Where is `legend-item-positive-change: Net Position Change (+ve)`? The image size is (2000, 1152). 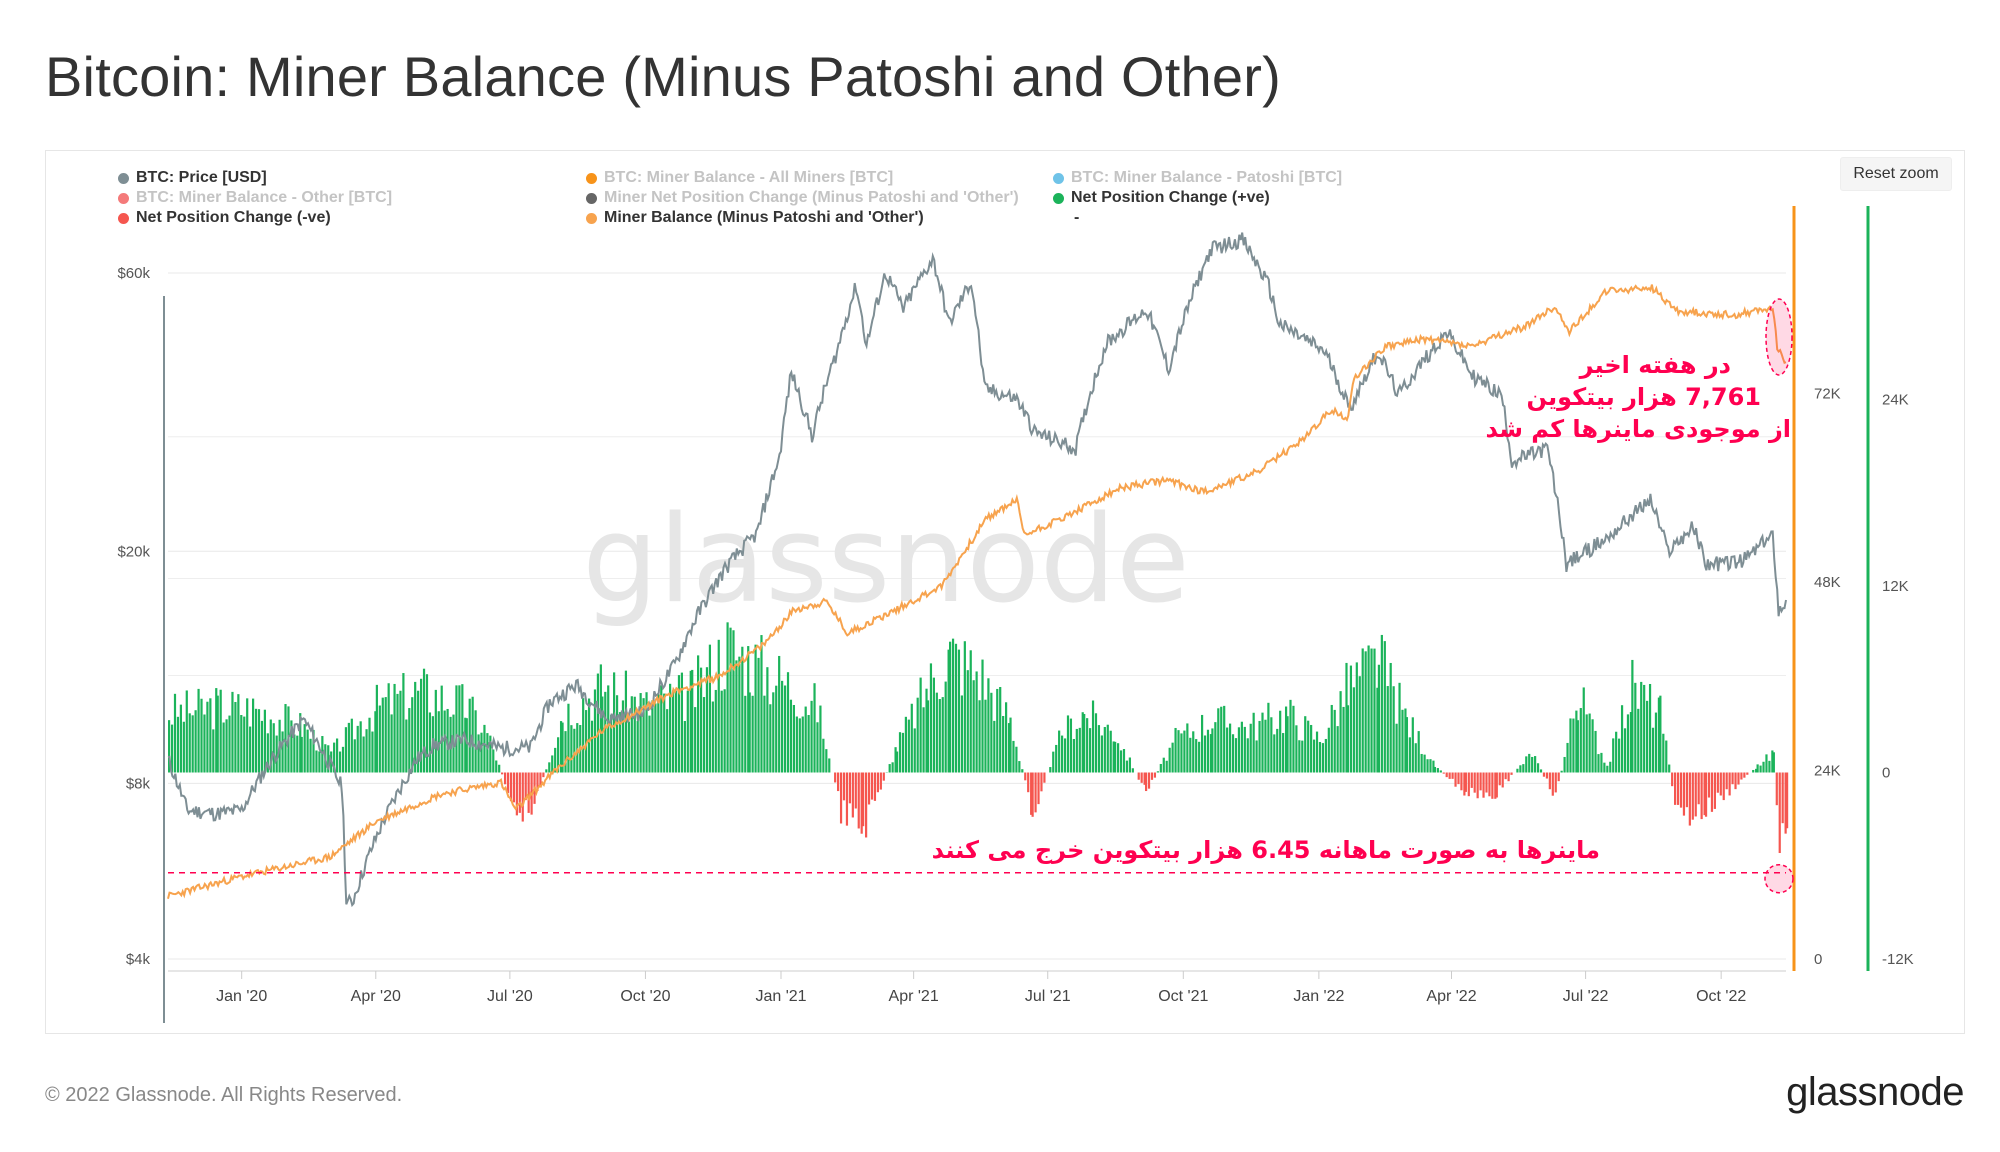 legend-item-positive-change: Net Position Change (+ve) is located at coordinates (1161, 198).